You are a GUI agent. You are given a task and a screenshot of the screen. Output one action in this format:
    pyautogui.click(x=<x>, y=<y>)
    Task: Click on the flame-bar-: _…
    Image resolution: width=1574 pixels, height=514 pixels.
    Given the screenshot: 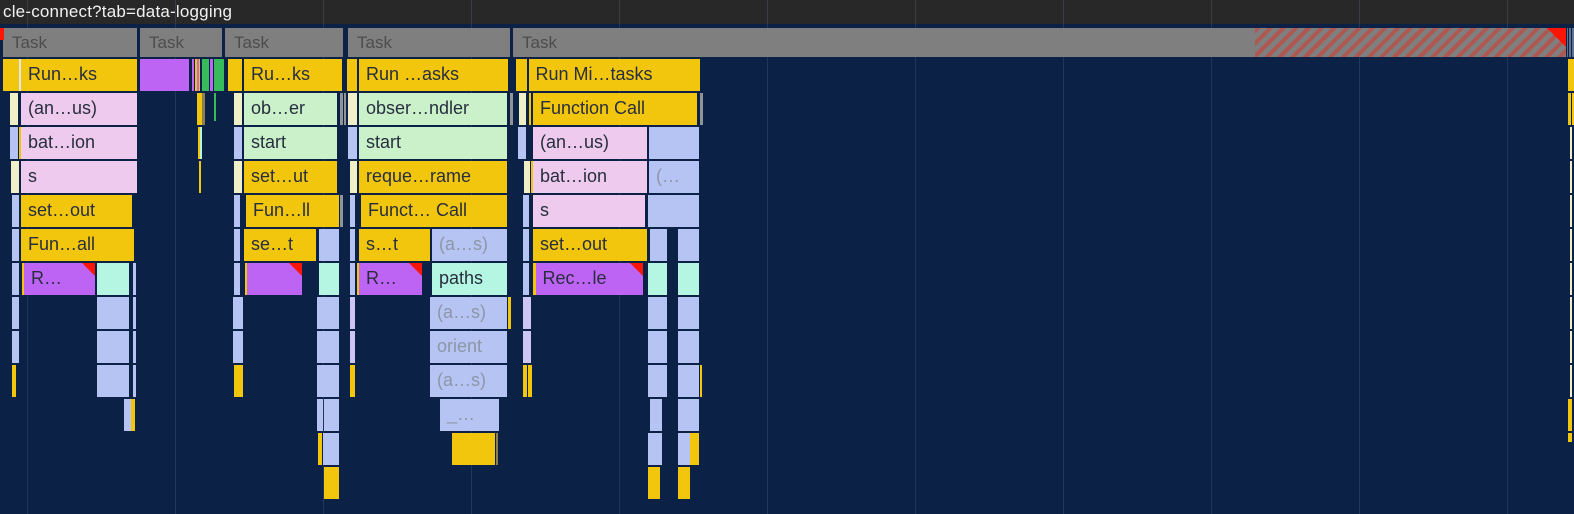 What is the action you would take?
    pyautogui.click(x=469, y=415)
    